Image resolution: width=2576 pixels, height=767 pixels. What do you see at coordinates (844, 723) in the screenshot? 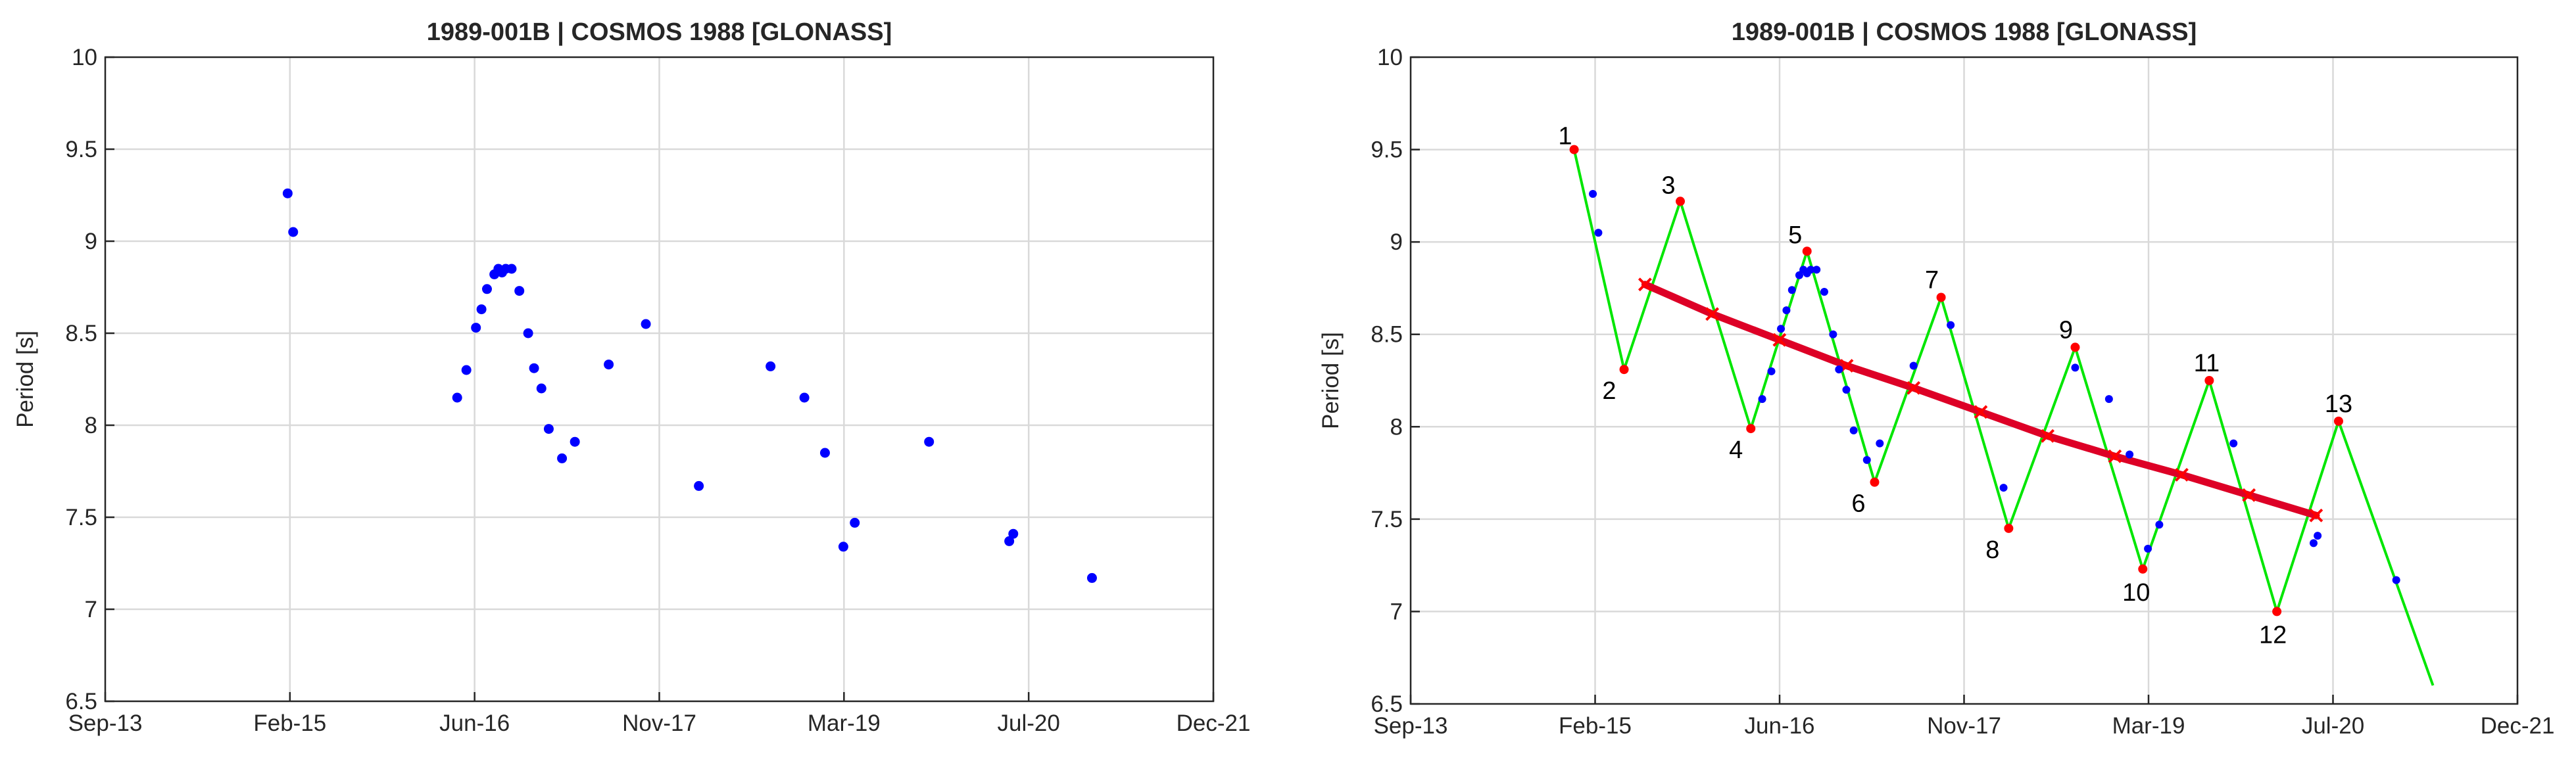
I see `left-x-tick-label: Mar-19` at bounding box center [844, 723].